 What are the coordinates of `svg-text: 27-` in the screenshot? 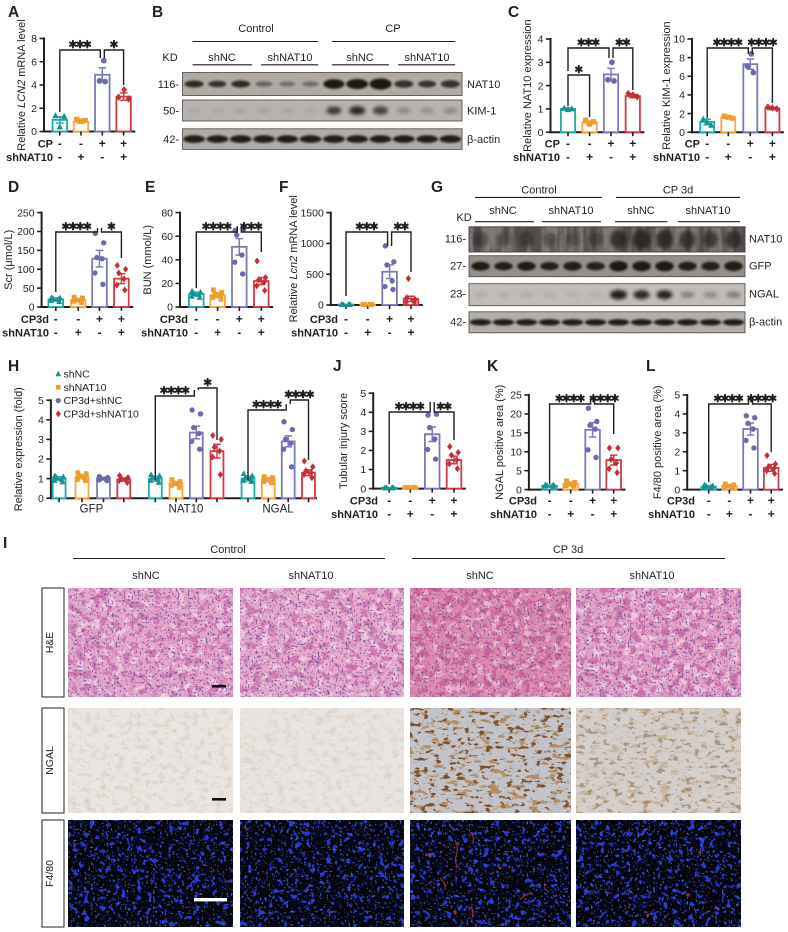 It's located at (458, 267).